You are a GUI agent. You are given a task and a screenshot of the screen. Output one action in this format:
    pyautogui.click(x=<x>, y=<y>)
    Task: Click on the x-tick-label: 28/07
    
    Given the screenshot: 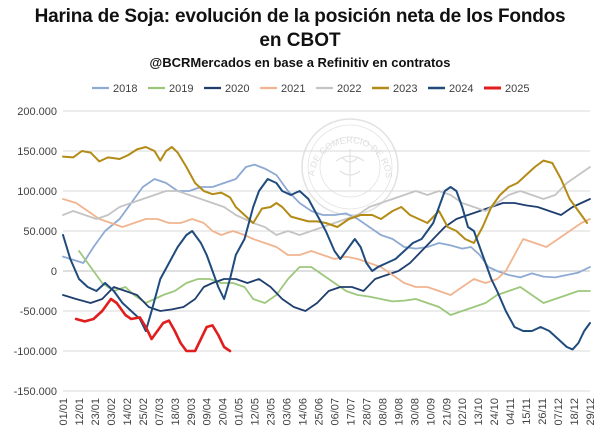 What is the action you would take?
    pyautogui.click(x=367, y=412)
    